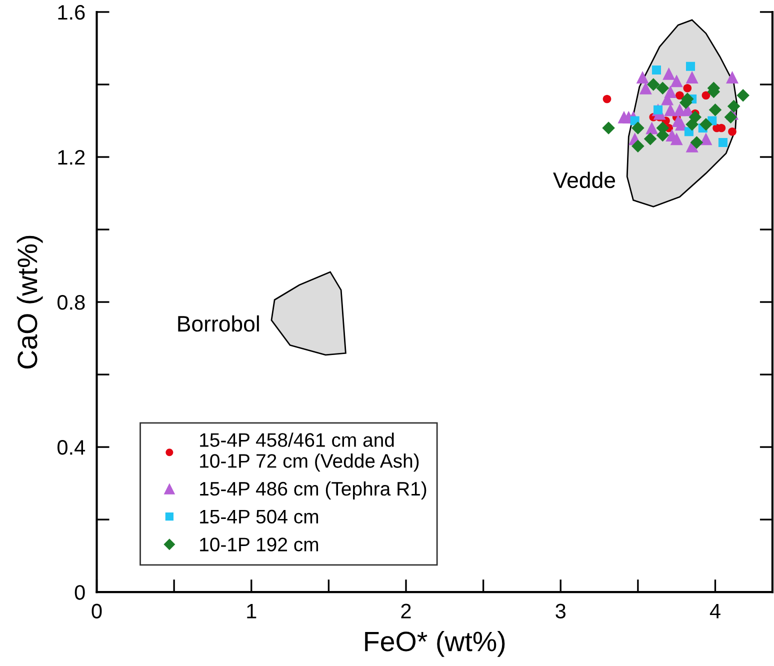  What do you see at coordinates (79, 592) in the screenshot?
I see `y-tick-label: 0` at bounding box center [79, 592].